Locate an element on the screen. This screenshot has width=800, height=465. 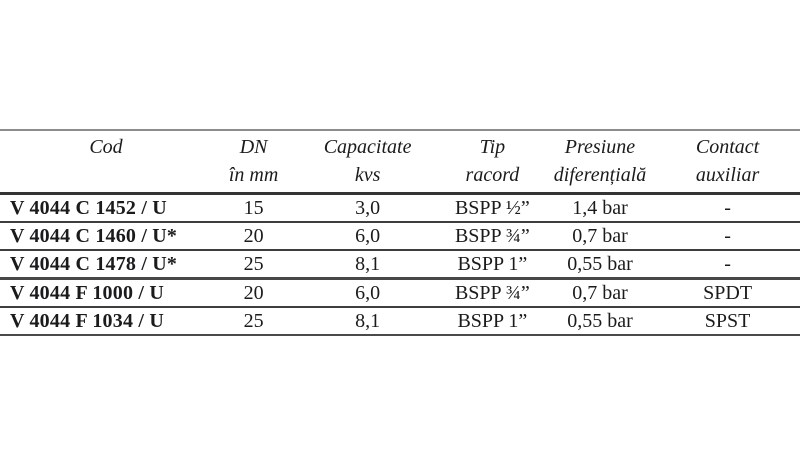
cell-cod: V 4044 C 1460 / U* is located at coordinates (106, 236).